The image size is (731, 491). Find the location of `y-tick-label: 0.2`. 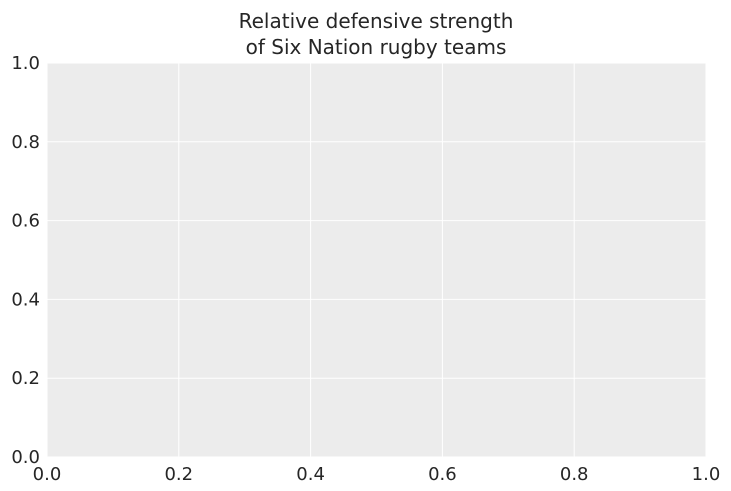

y-tick-label: 0.2 is located at coordinates (25, 378).